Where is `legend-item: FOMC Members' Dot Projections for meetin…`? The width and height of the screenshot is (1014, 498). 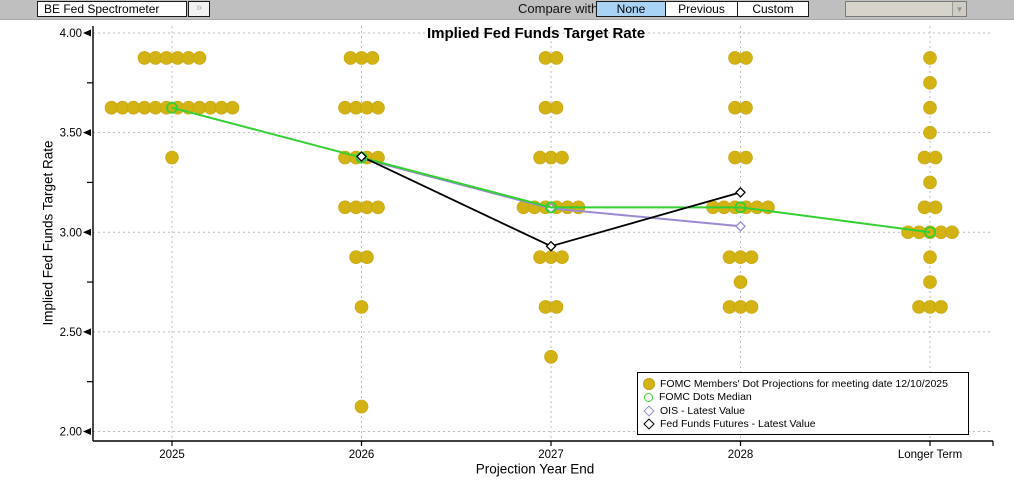
legend-item: FOMC Members' Dot Projections for meetin… is located at coordinates (803, 384).